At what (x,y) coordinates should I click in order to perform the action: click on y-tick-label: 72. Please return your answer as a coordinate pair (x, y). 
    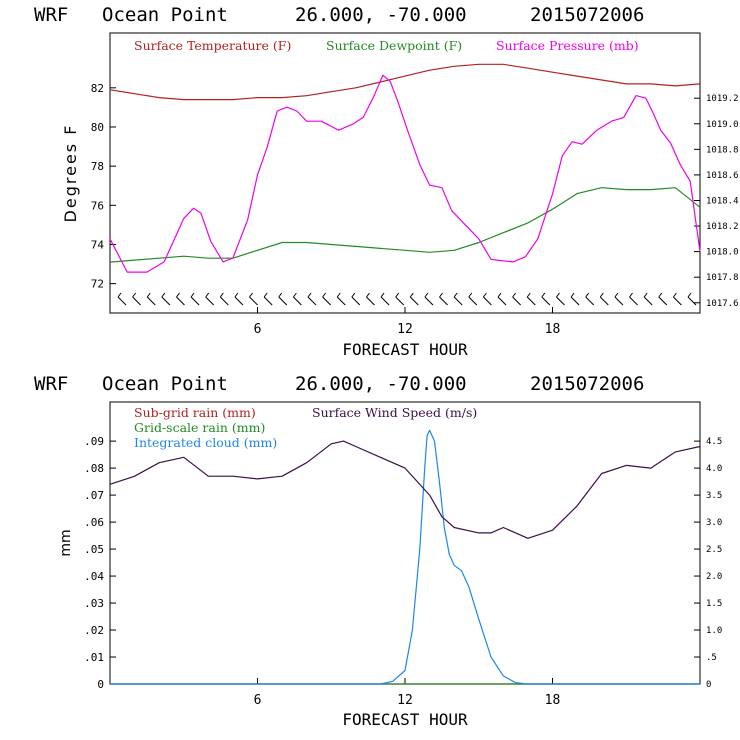
    Looking at the image, I should click on (97, 284).